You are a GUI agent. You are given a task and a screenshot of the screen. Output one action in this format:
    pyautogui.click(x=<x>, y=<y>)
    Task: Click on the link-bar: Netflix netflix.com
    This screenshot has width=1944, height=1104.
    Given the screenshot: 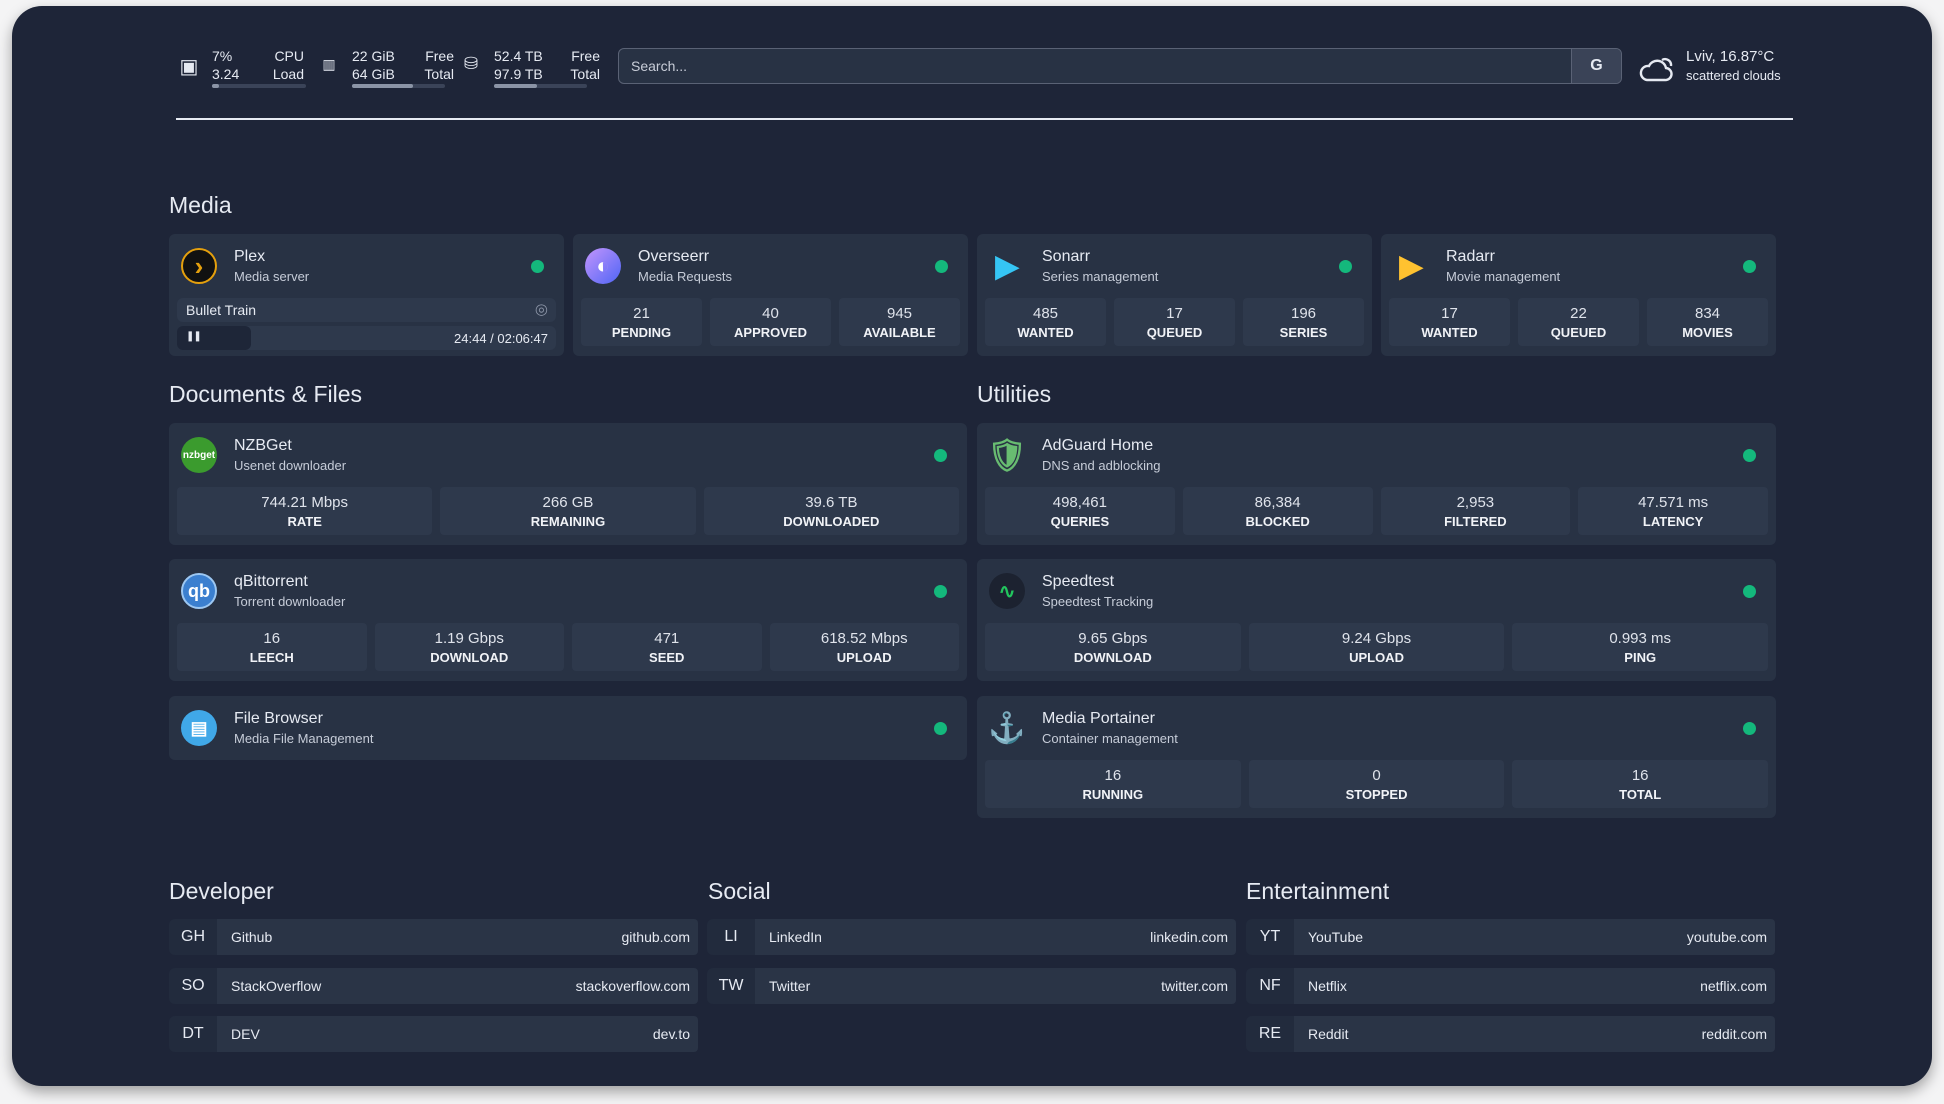 What is the action you would take?
    pyautogui.click(x=1534, y=985)
    